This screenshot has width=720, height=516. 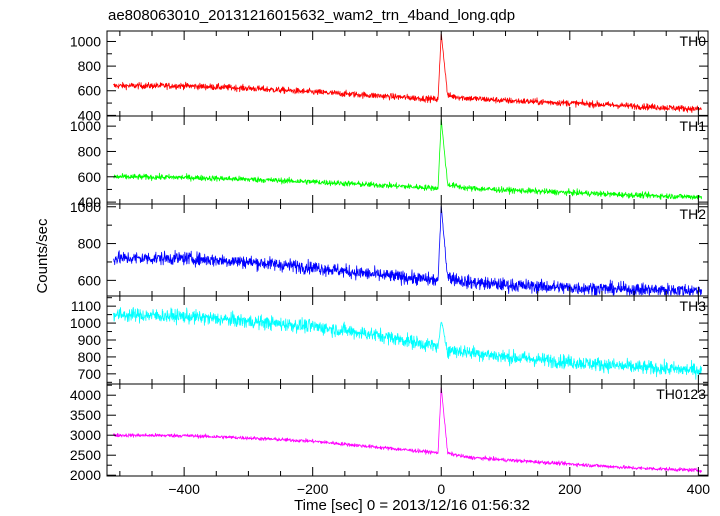 What do you see at coordinates (86, 306) in the screenshot?
I see `y-tick-label: 1100` at bounding box center [86, 306].